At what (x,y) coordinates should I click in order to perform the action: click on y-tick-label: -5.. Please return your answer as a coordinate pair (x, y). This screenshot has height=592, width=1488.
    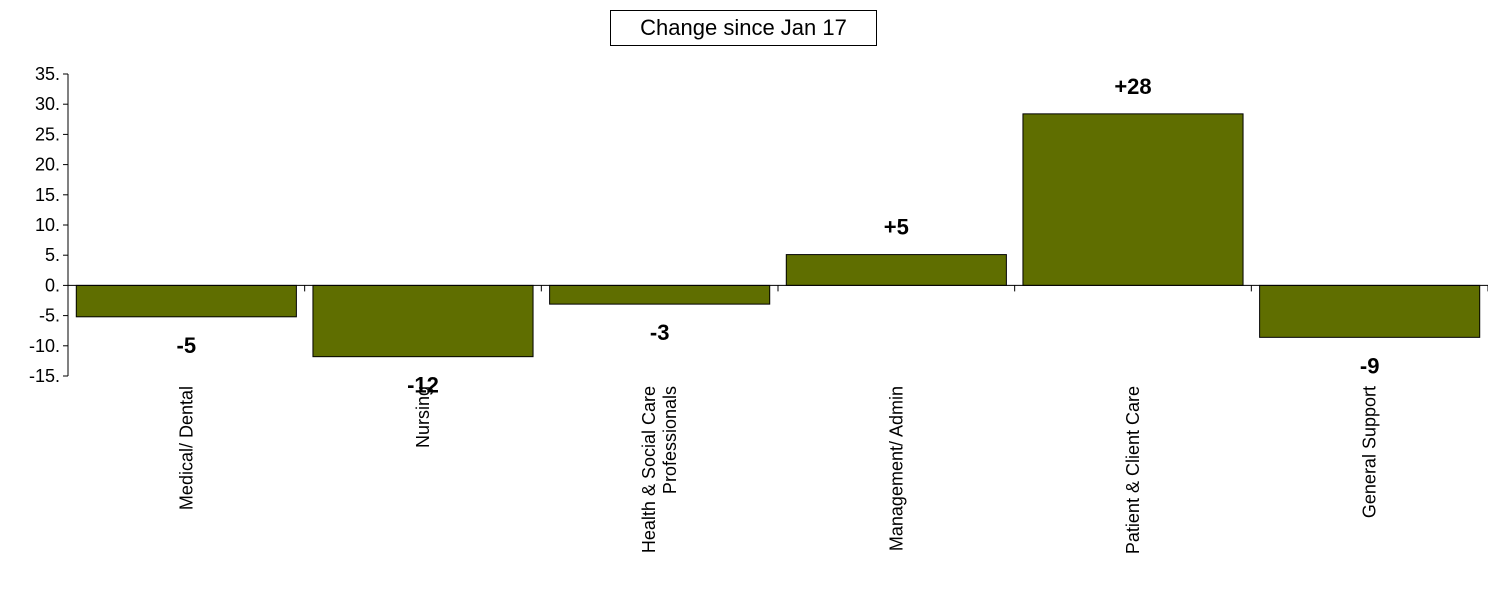
    Looking at the image, I should click on (49, 316).